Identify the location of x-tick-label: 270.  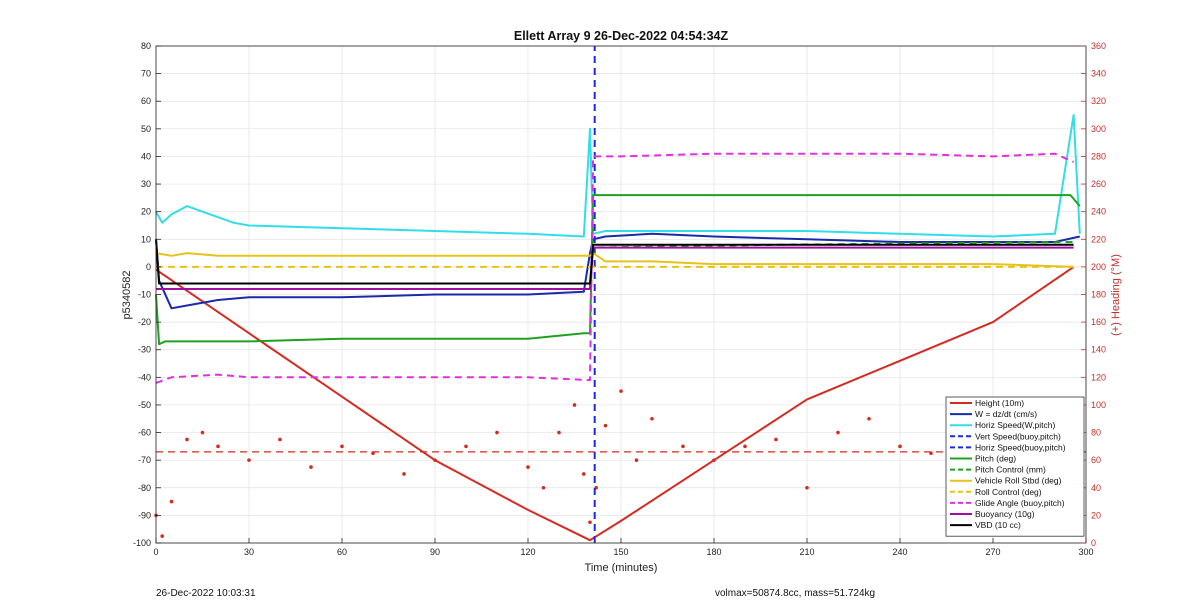
(992, 552).